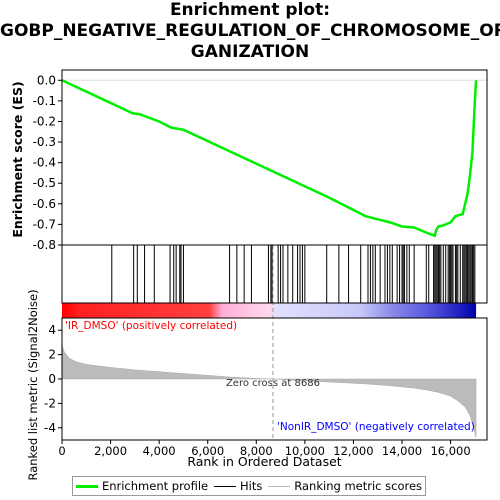 Image resolution: width=500 pixels, height=500 pixels. I want to click on metric-ytick-label: 2, so click(52, 355).